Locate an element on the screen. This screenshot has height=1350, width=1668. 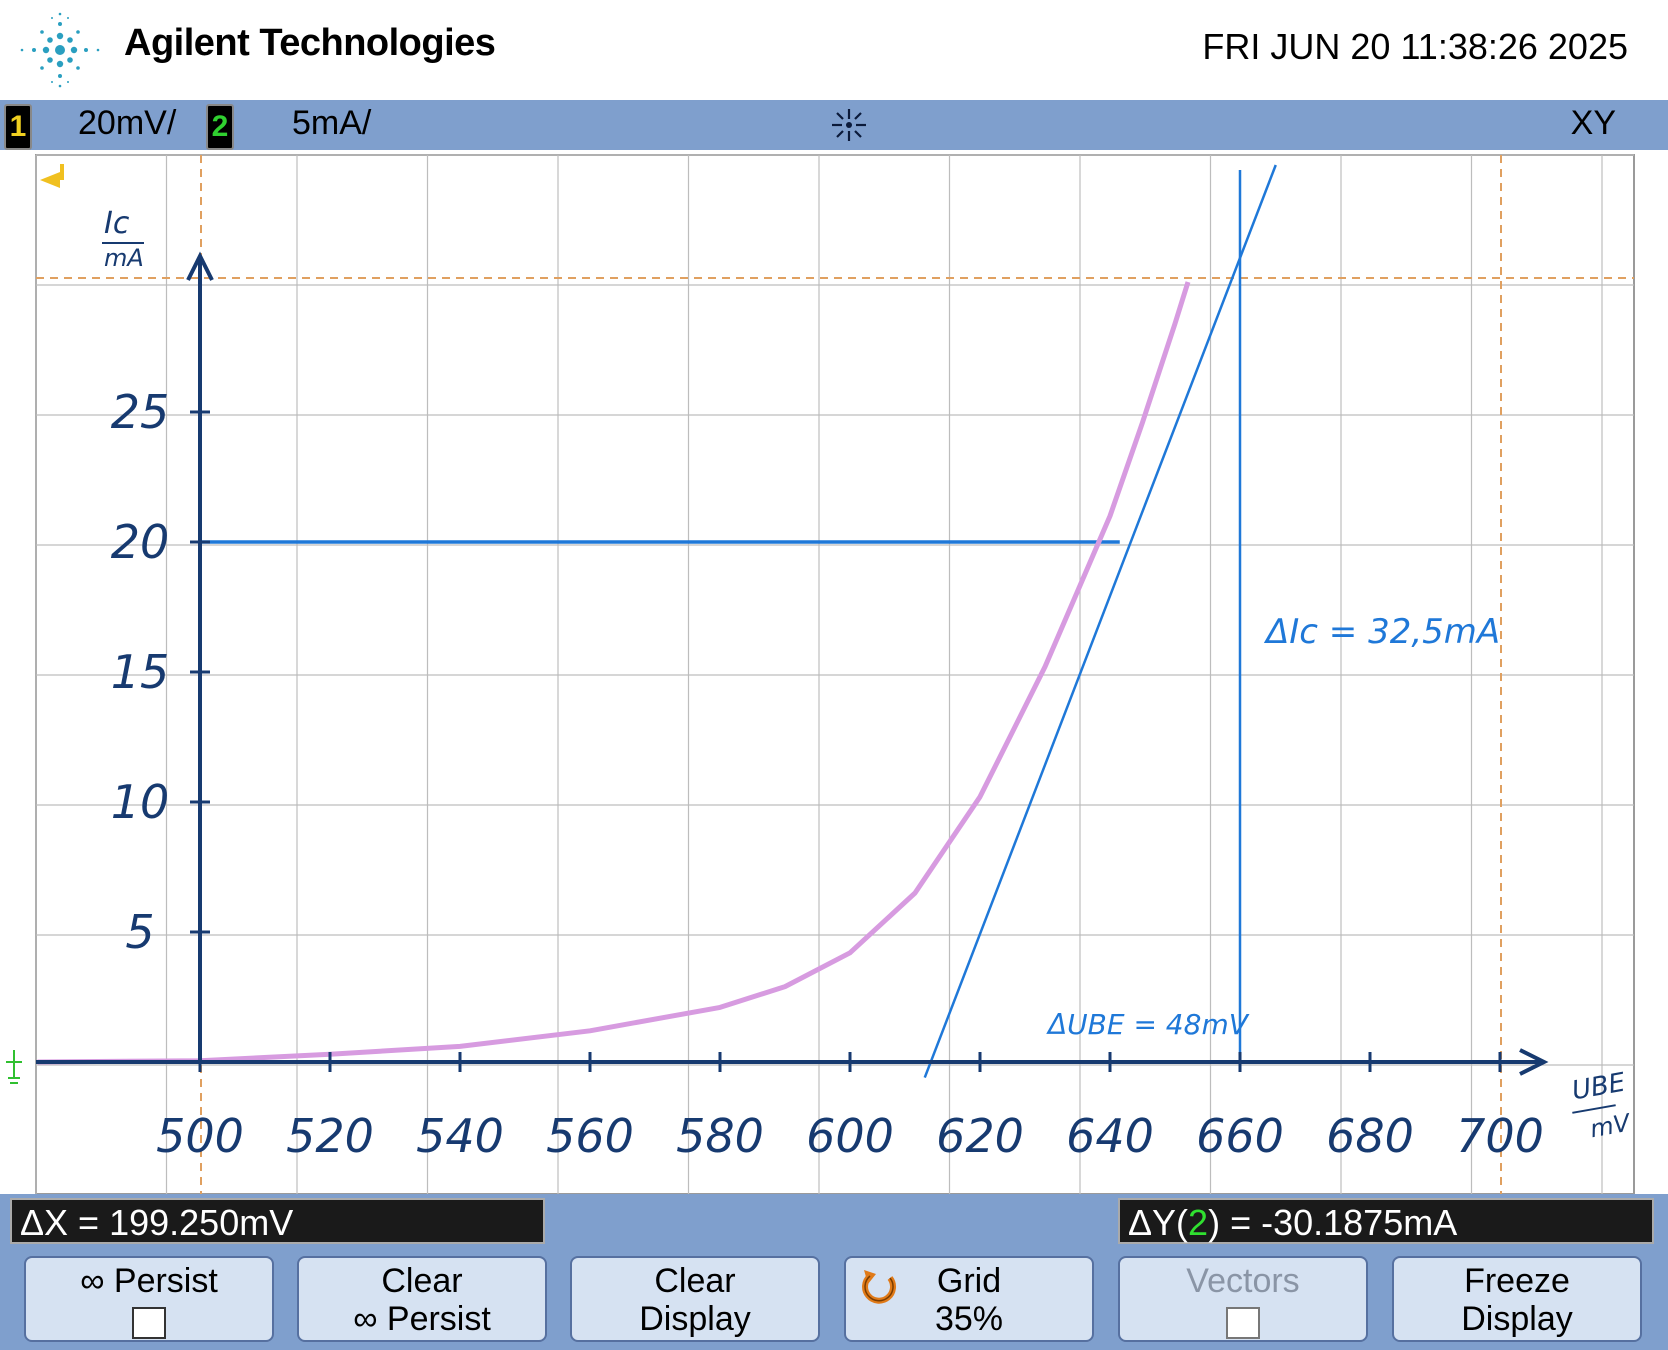
y-tick-label: 20 is located at coordinates (140, 542).